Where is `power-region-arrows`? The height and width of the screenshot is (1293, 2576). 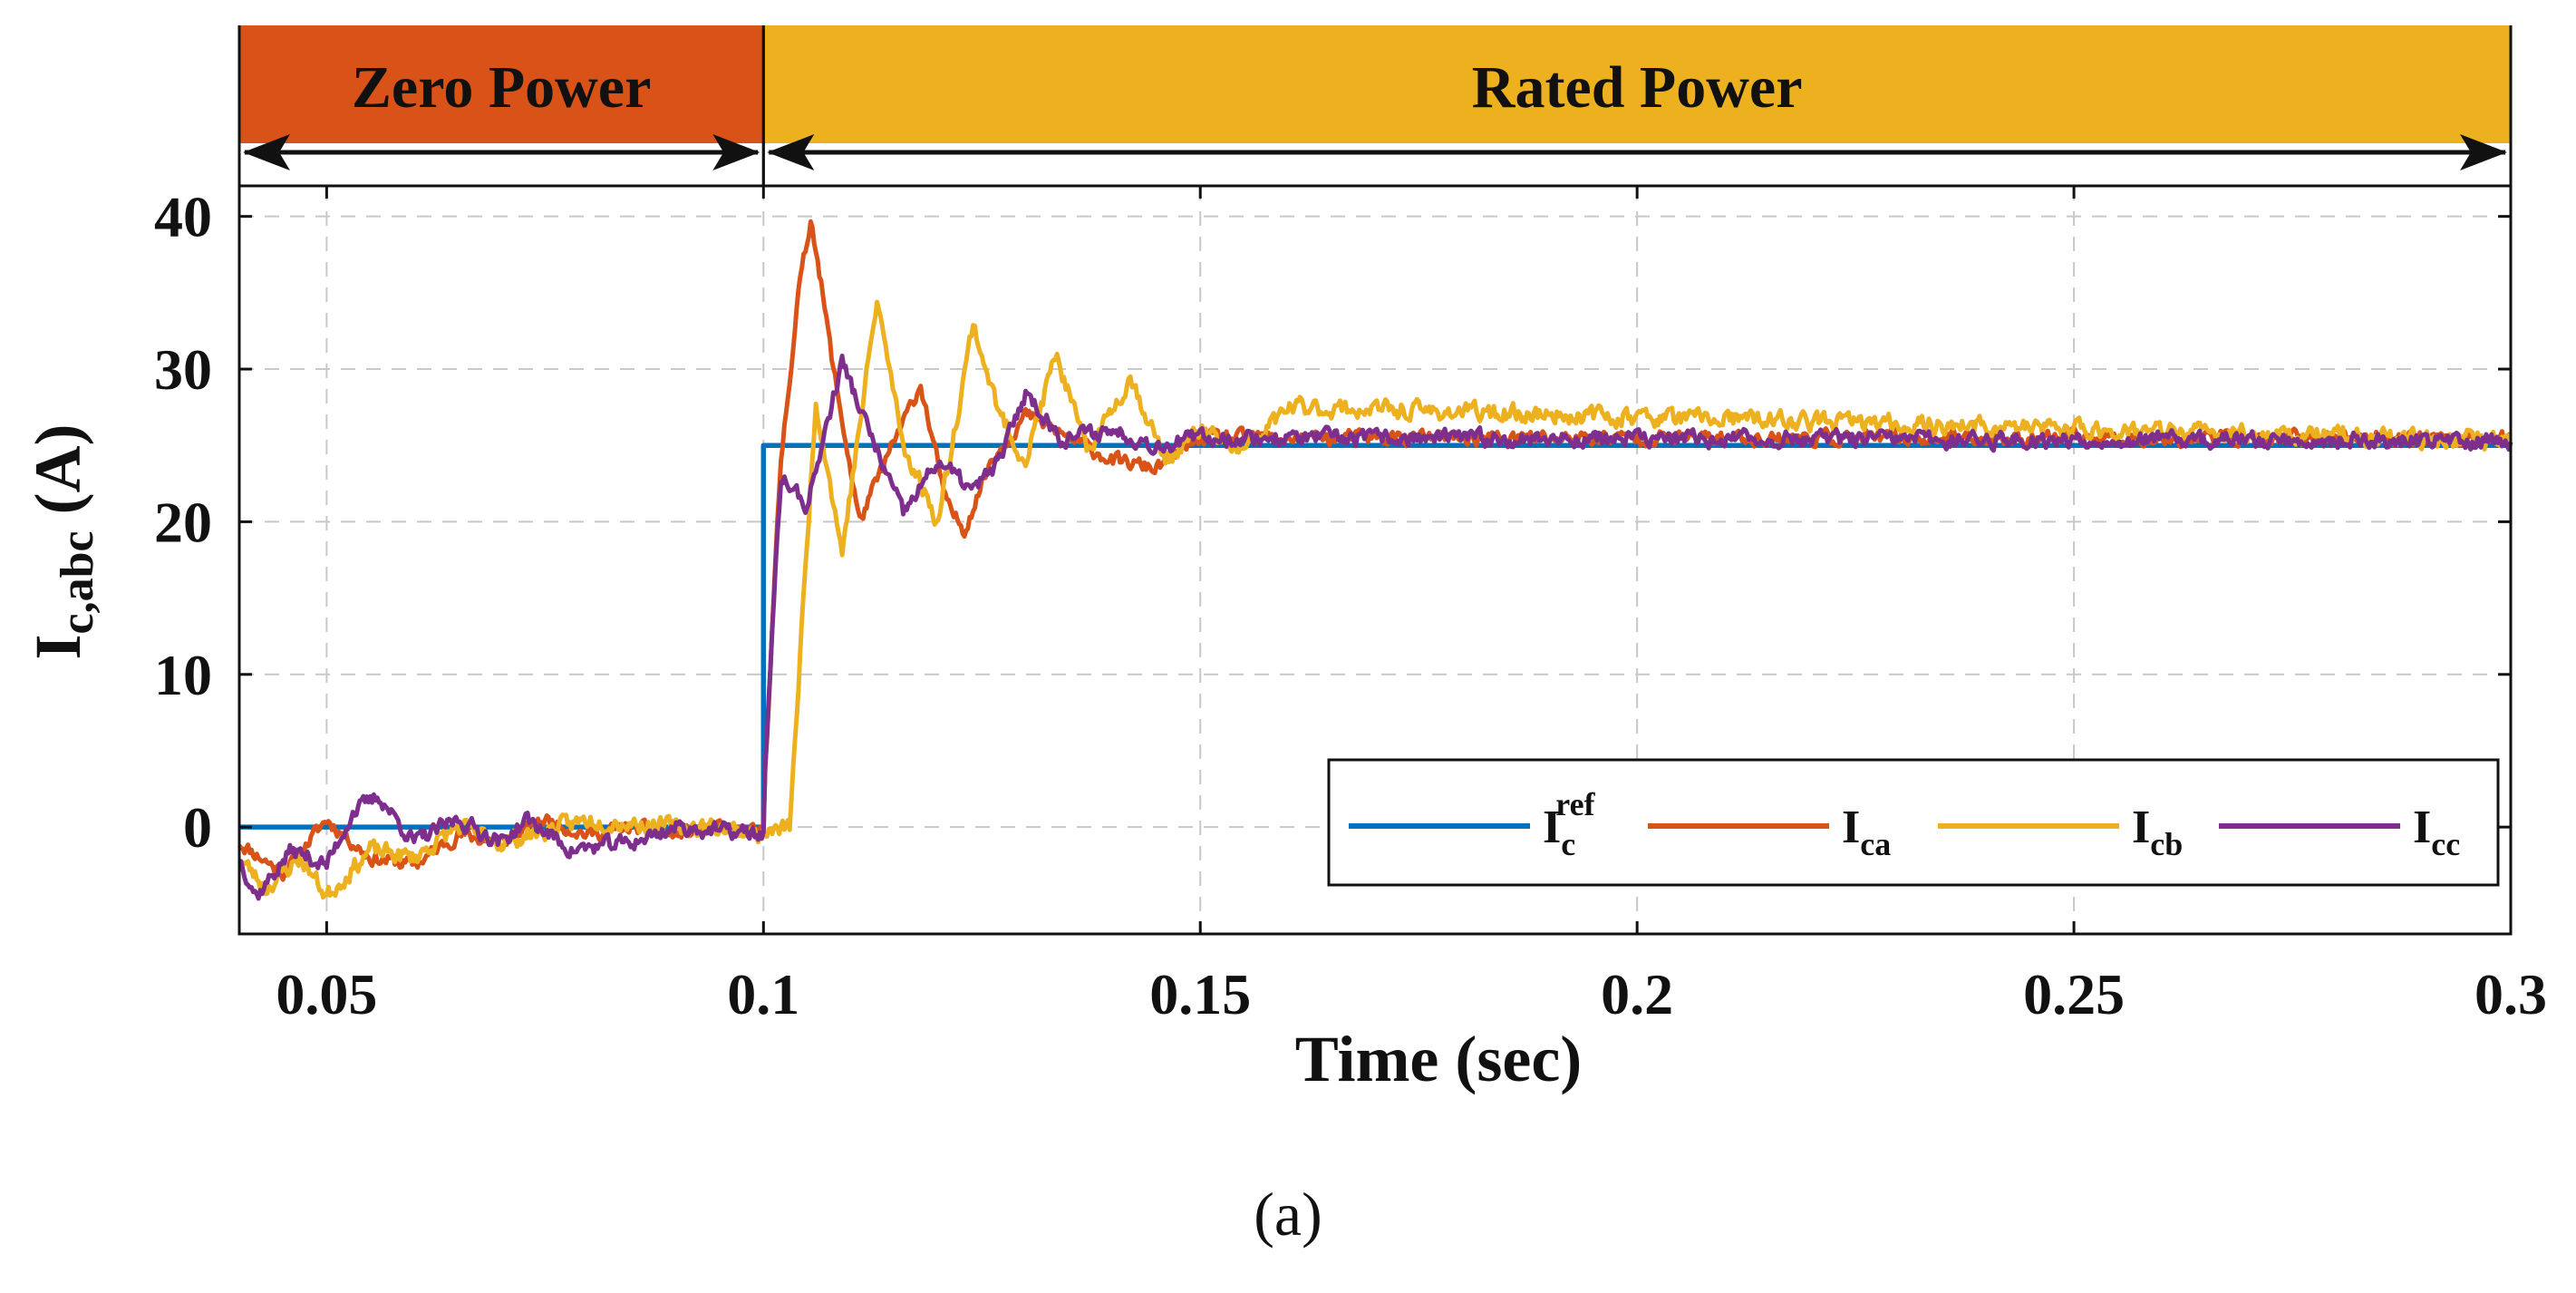 power-region-arrows is located at coordinates (1375, 105).